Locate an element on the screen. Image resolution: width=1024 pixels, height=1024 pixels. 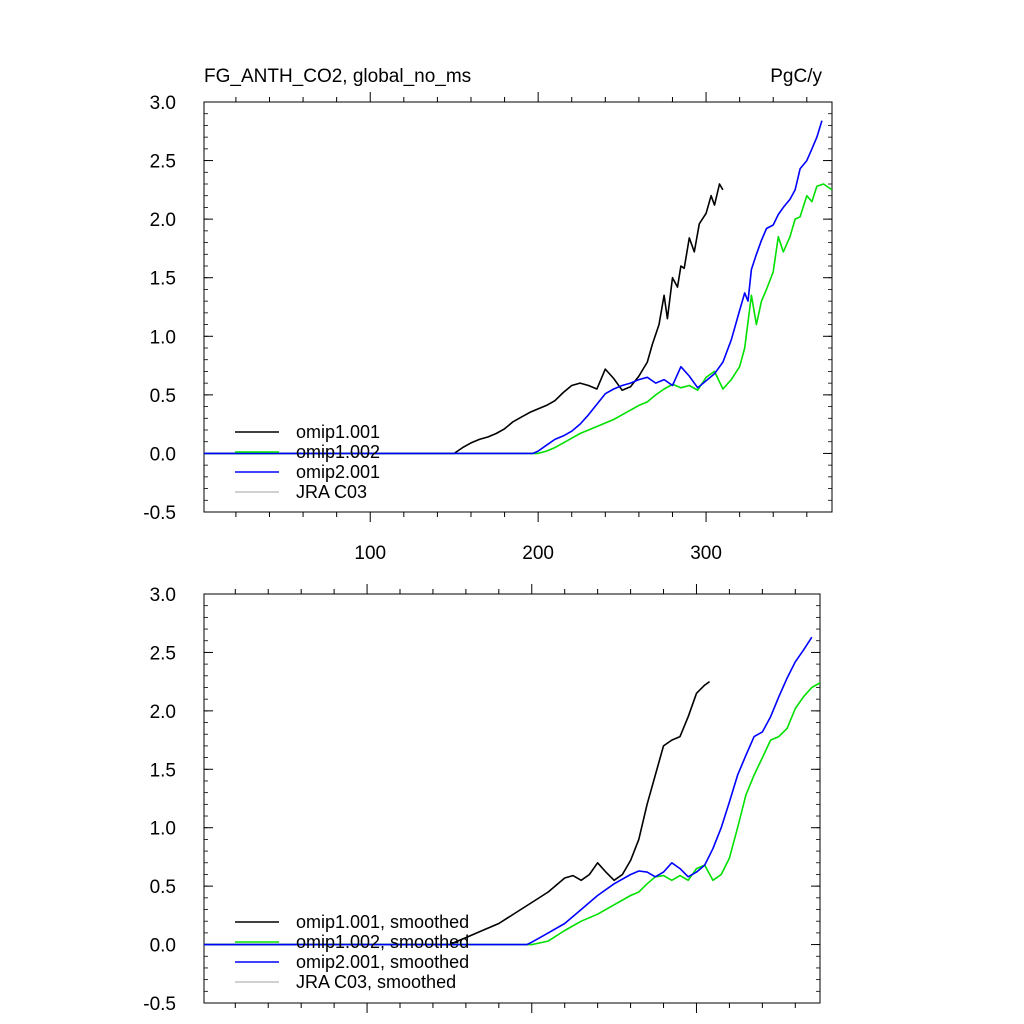
x-tick-label: 300 is located at coordinates (706, 553).